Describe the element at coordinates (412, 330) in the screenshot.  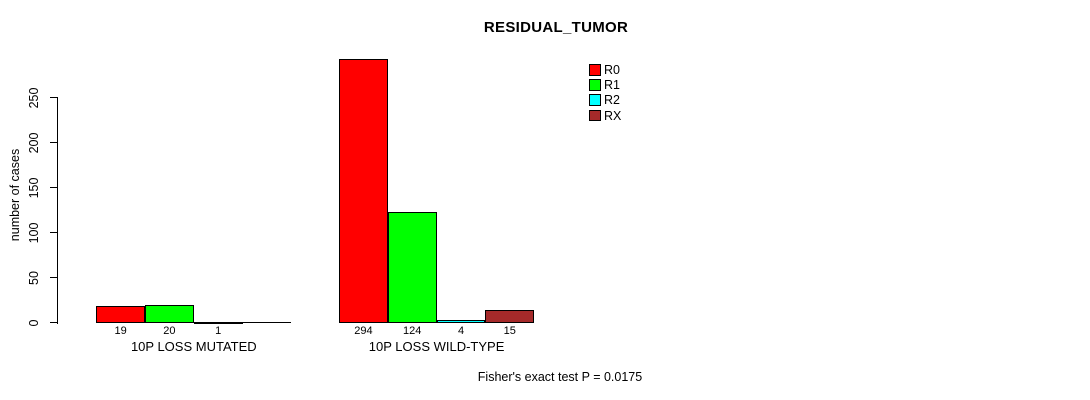
I see `bar-value-label: 124` at that location.